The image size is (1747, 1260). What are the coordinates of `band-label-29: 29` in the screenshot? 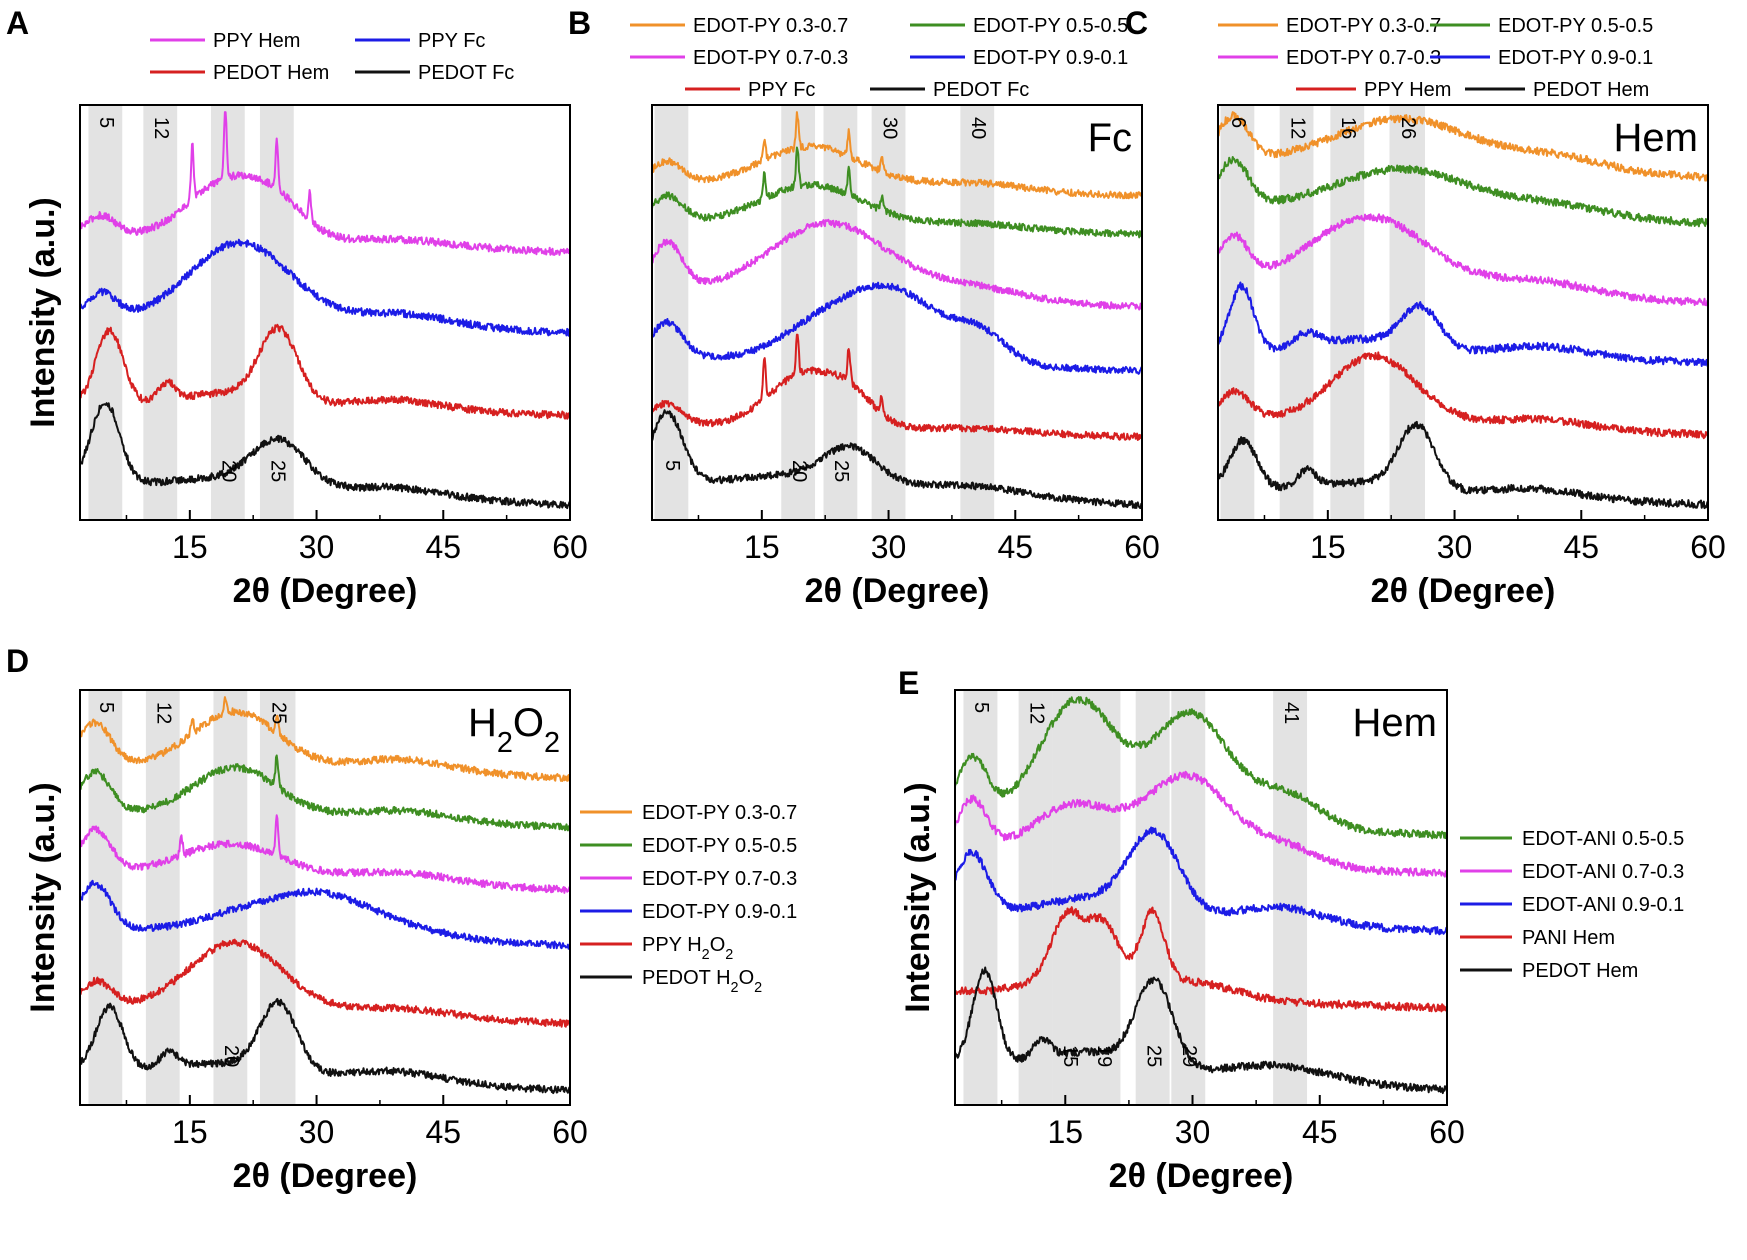 It's located at (1189, 1056).